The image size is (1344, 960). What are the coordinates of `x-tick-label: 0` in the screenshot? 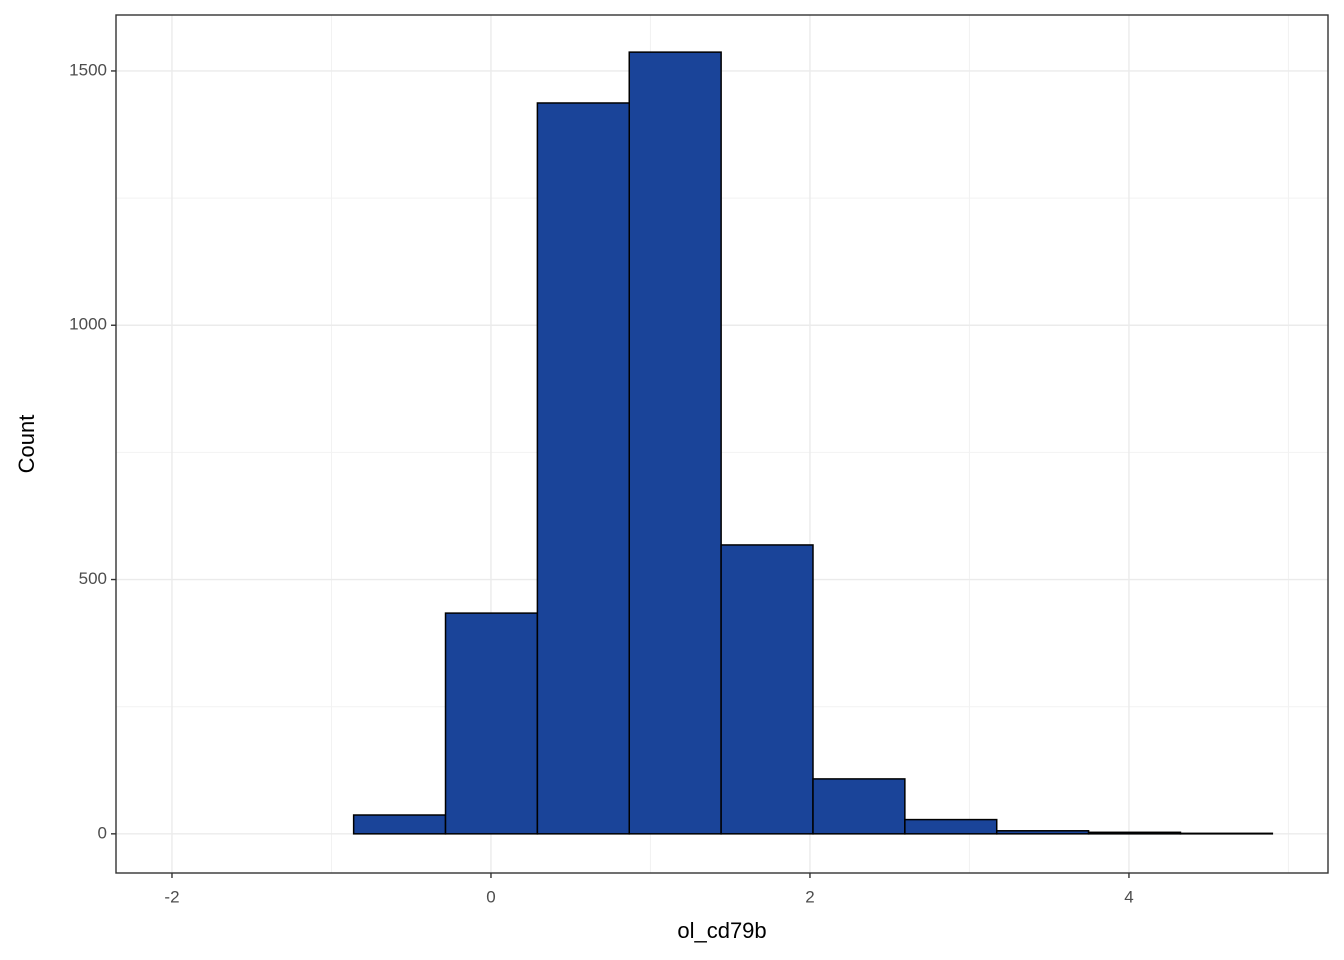 It's located at (490, 896).